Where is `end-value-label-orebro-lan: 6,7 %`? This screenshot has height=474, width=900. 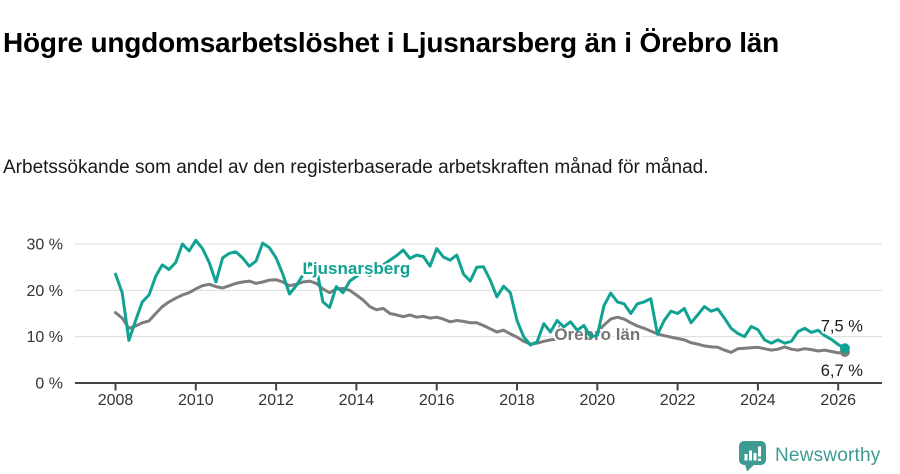
end-value-label-orebro-lan: 6,7 % is located at coordinates (842, 371).